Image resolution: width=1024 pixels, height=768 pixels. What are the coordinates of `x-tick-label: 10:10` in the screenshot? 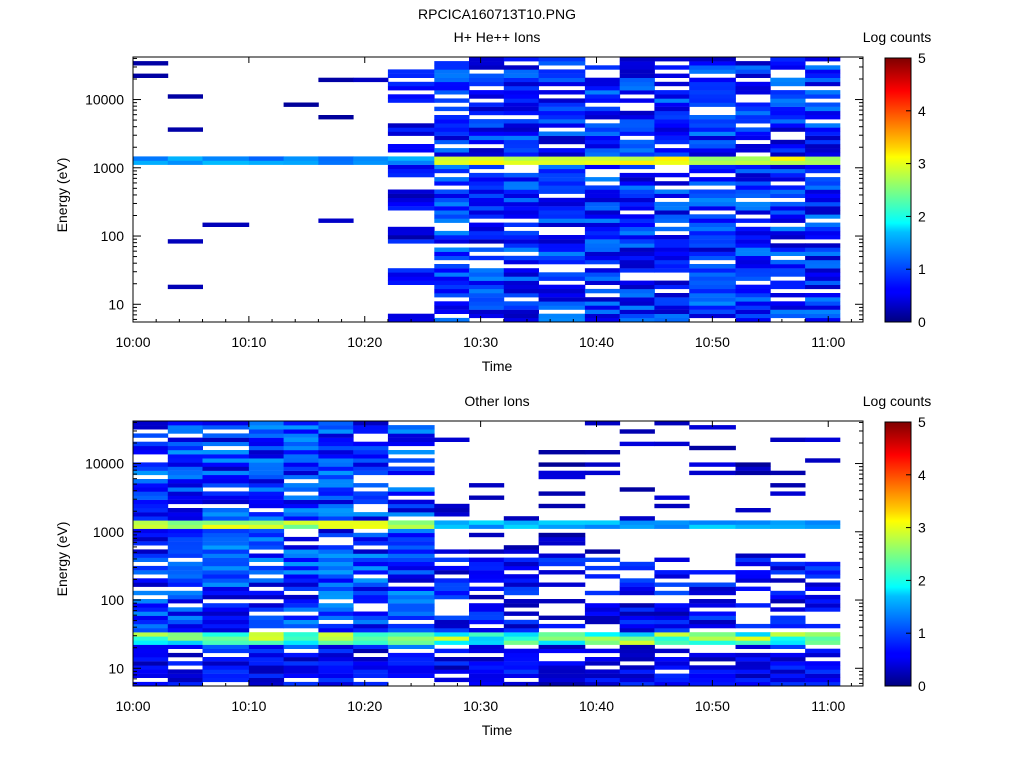 It's located at (248, 706).